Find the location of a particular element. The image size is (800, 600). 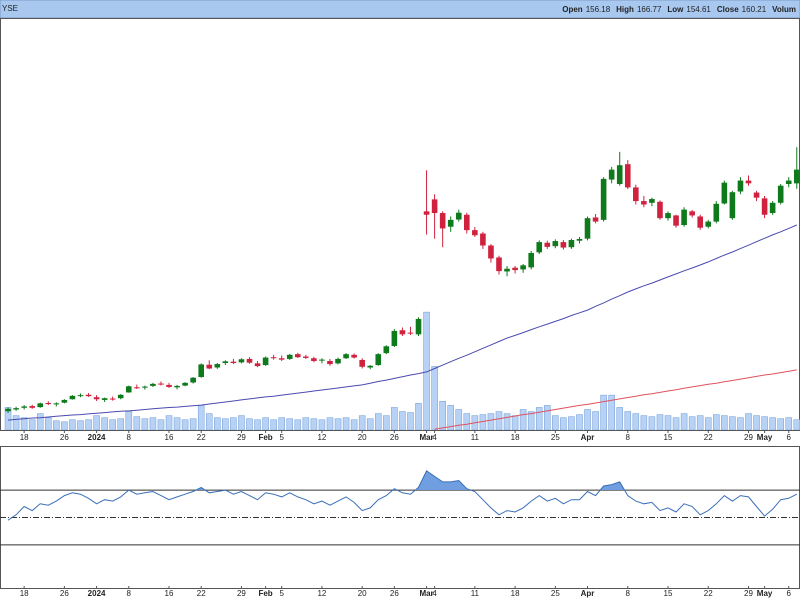

x-tick-label: 16 is located at coordinates (169, 437).